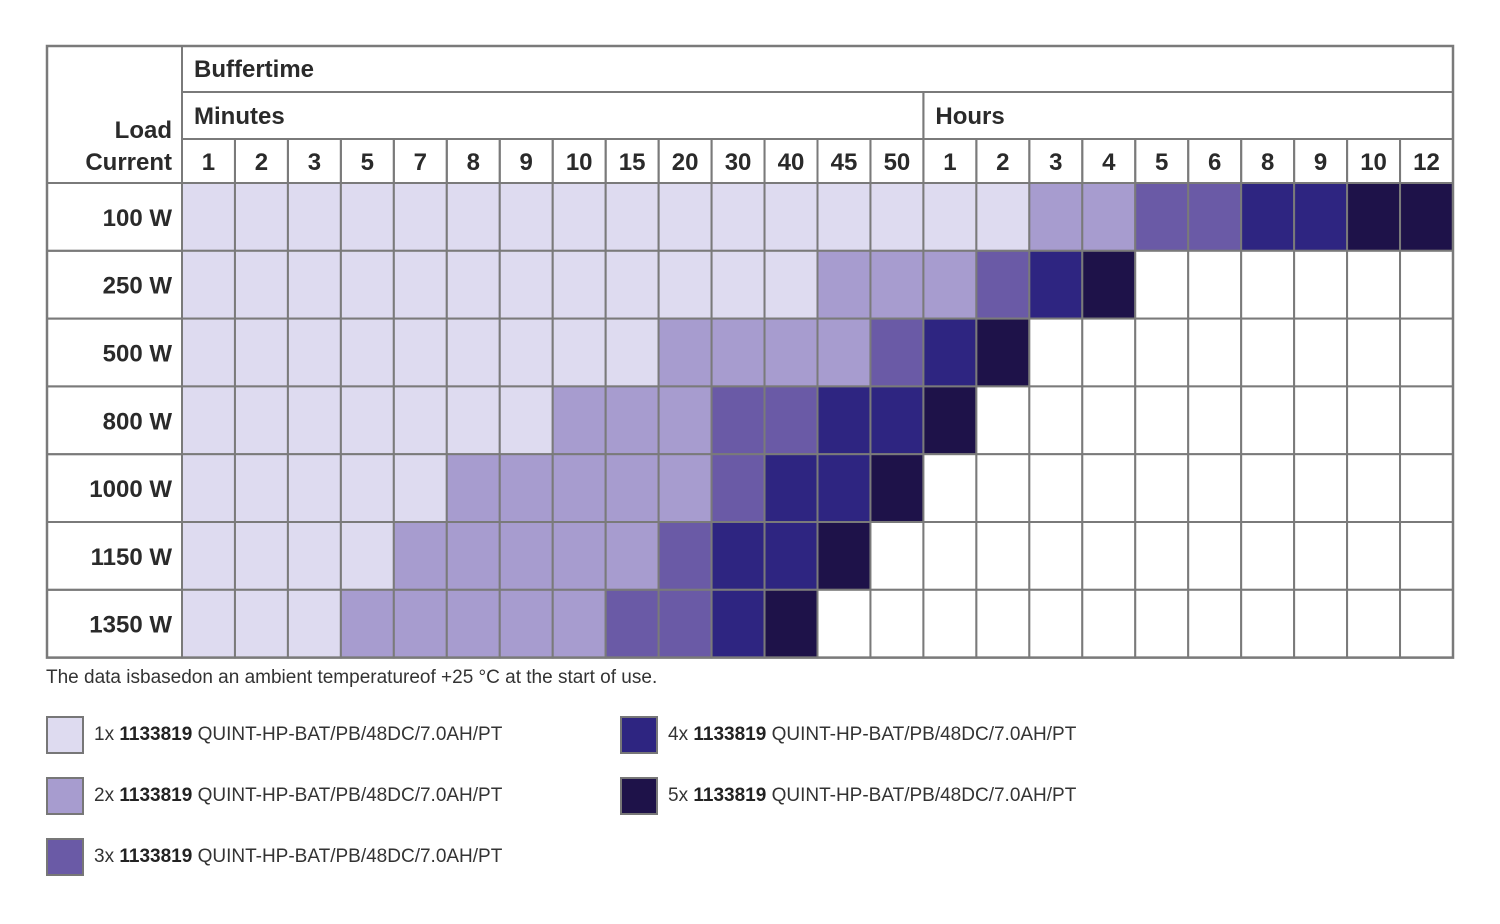  I want to click on row-label: 1000 W, so click(130, 489).